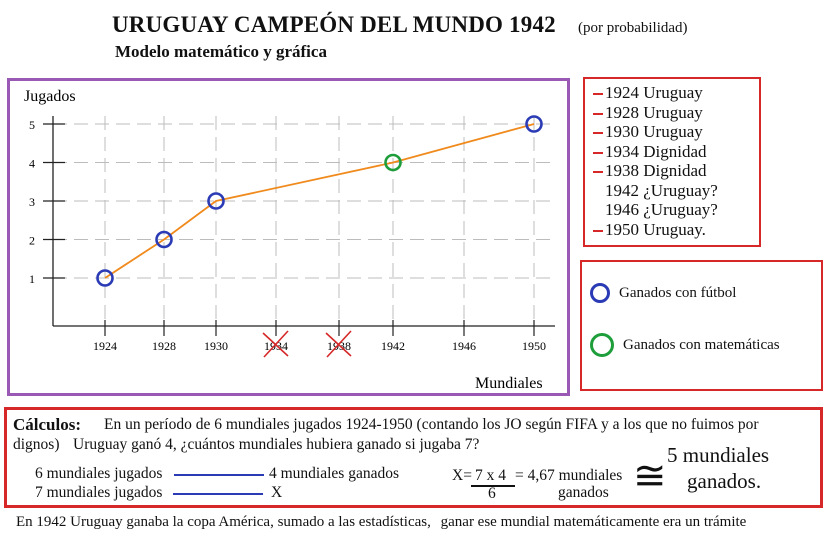  What do you see at coordinates (656, 151) in the screenshot?
I see `history-item-label: 1934 Dignidad` at bounding box center [656, 151].